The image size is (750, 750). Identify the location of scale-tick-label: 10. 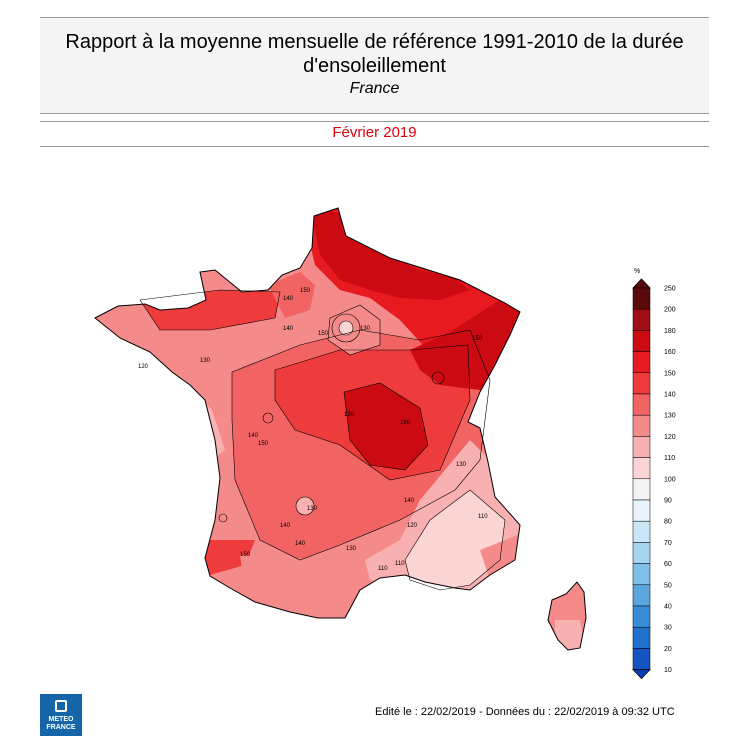
(668, 670).